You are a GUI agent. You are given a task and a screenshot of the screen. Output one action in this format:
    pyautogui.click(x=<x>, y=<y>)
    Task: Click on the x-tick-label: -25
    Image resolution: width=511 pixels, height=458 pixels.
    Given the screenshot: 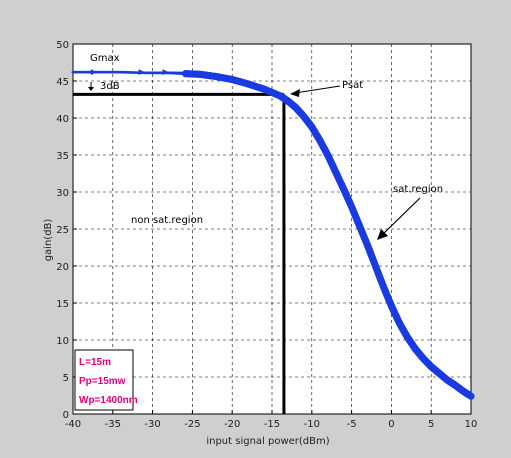 What is the action you would take?
    pyautogui.click(x=192, y=424)
    